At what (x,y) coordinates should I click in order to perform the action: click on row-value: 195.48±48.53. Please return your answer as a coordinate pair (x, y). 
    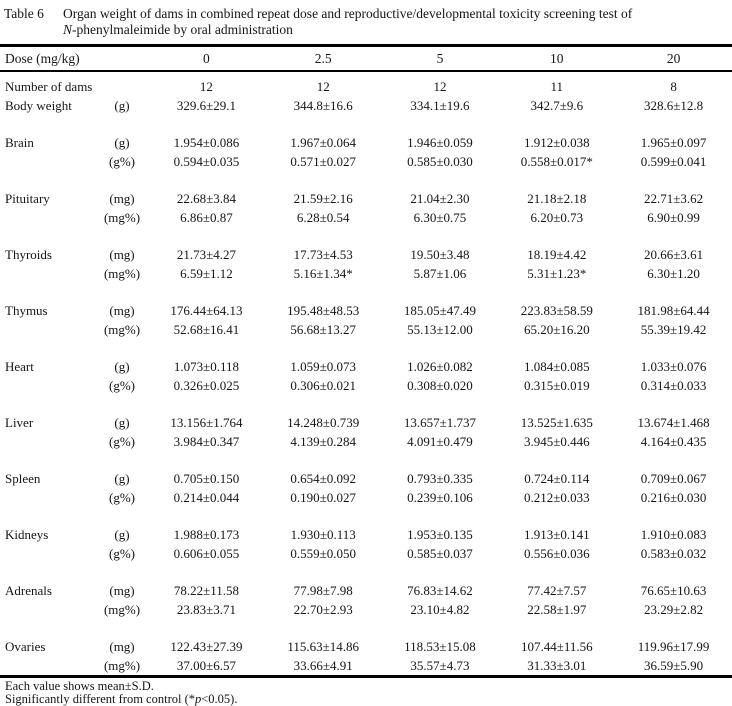
    Looking at the image, I should click on (323, 310).